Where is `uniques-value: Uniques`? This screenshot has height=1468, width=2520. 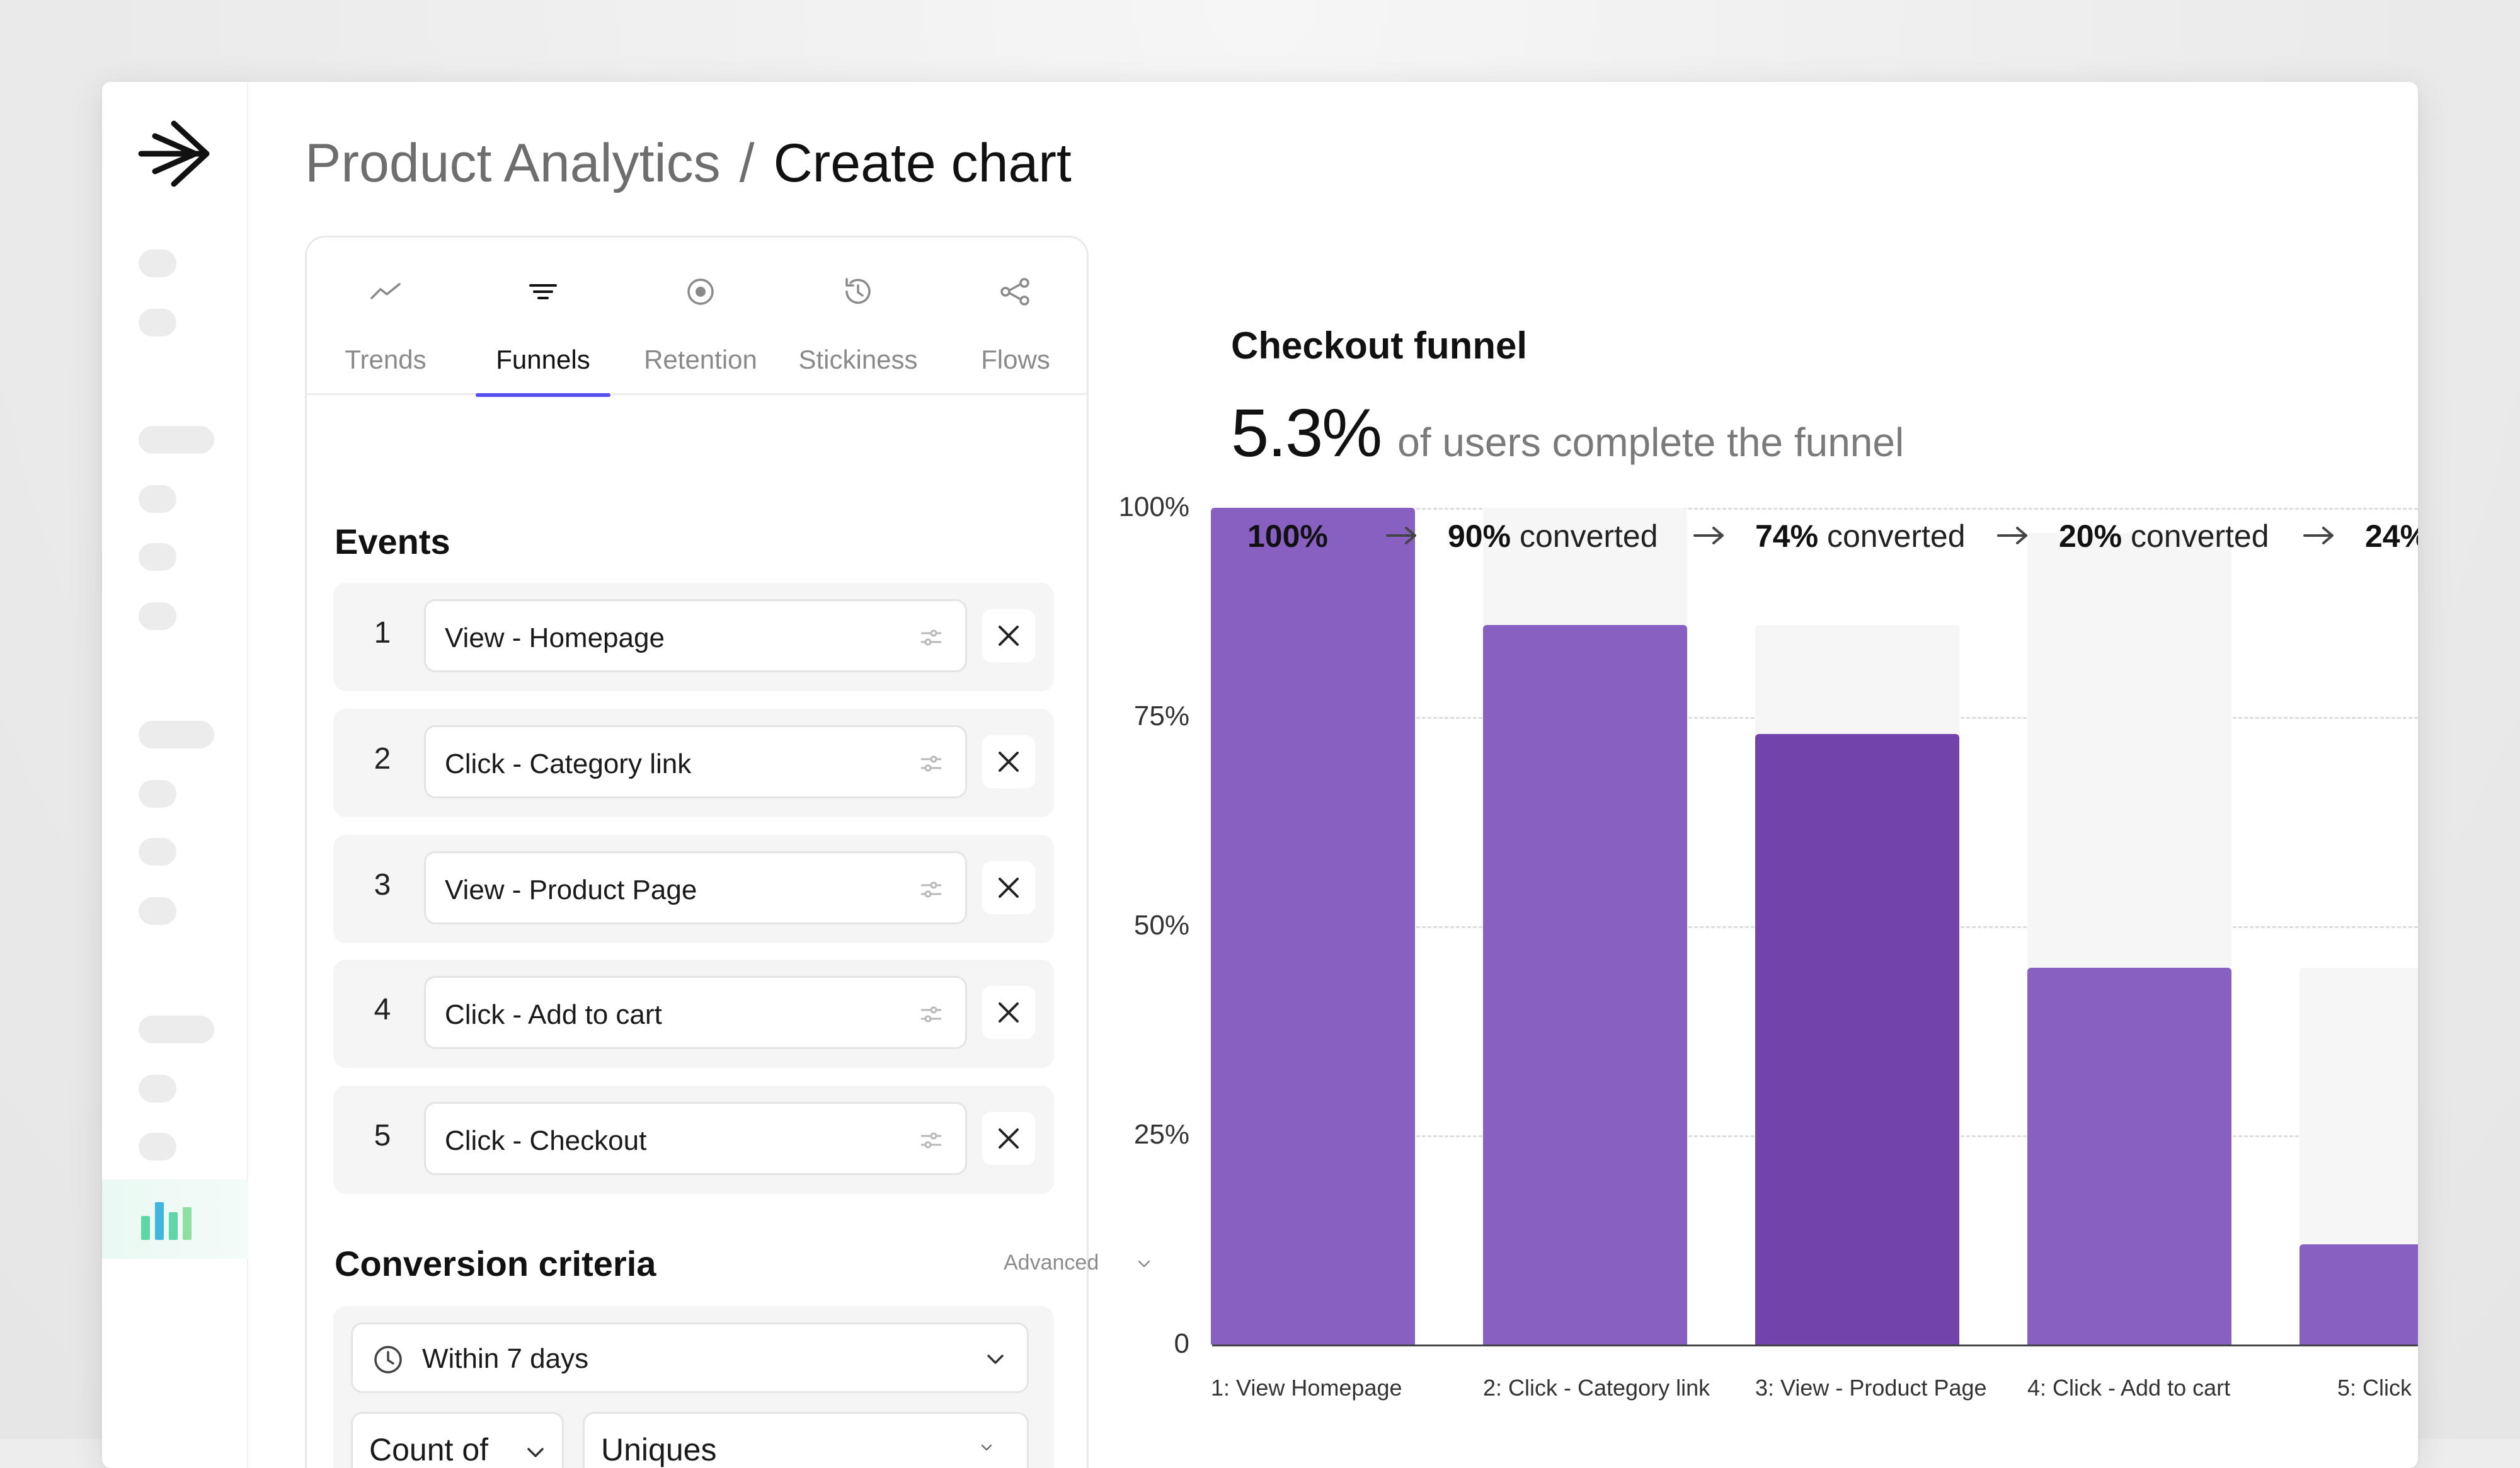 uniques-value: Uniques is located at coordinates (659, 1449).